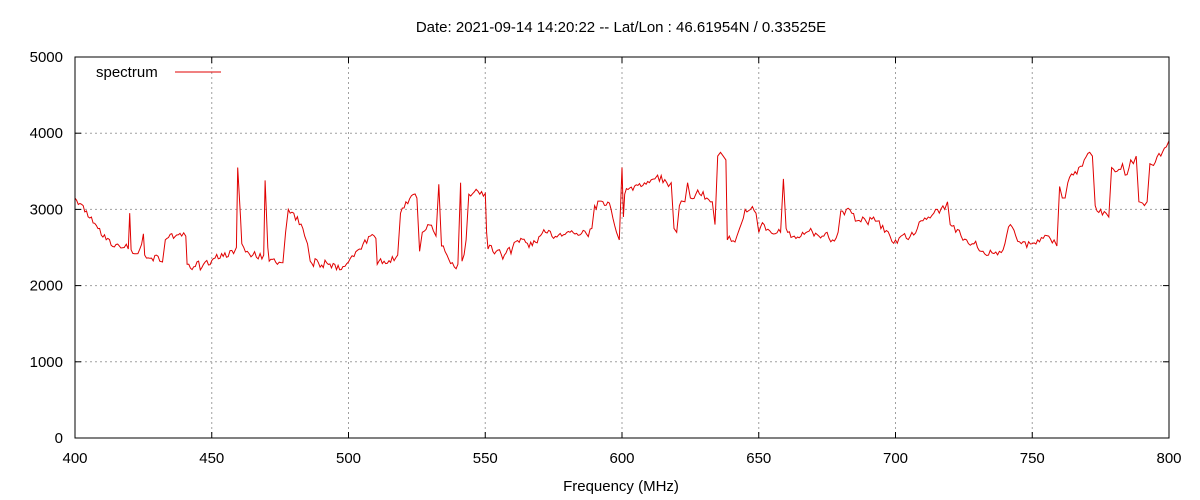 This screenshot has width=1200, height=500. What do you see at coordinates (46, 362) in the screenshot?
I see `y-tick-label: 1000` at bounding box center [46, 362].